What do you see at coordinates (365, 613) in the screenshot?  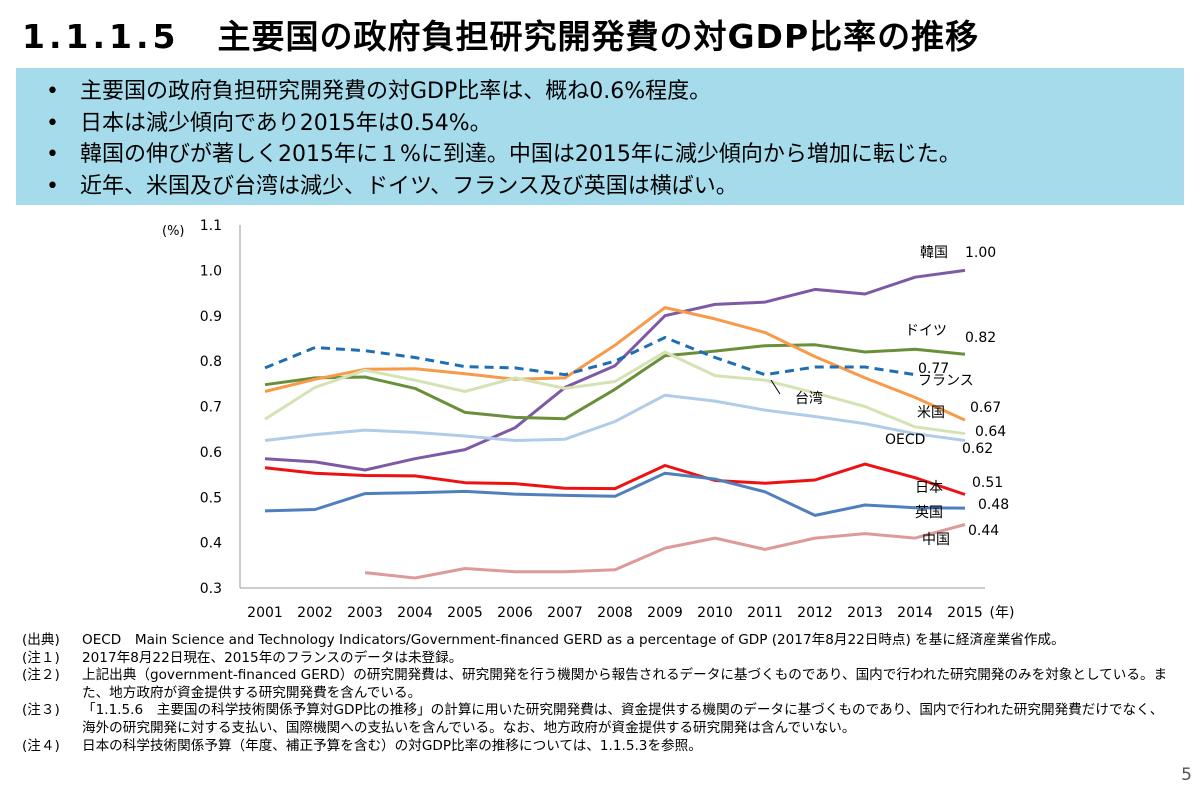 I see `x-tick-label: 2003` at bounding box center [365, 613].